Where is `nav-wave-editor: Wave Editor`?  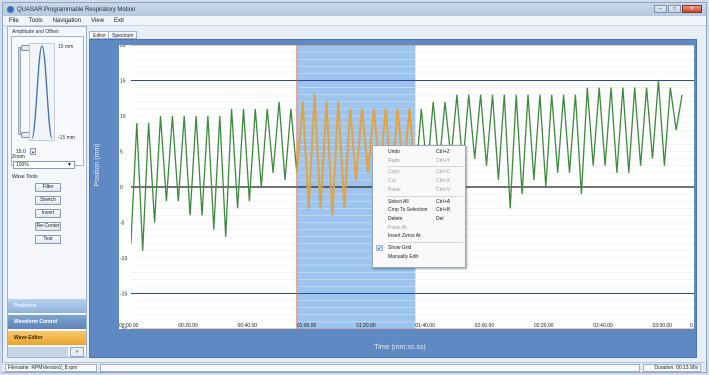
nav-wave-editor: Wave Editor is located at coordinates (47, 338).